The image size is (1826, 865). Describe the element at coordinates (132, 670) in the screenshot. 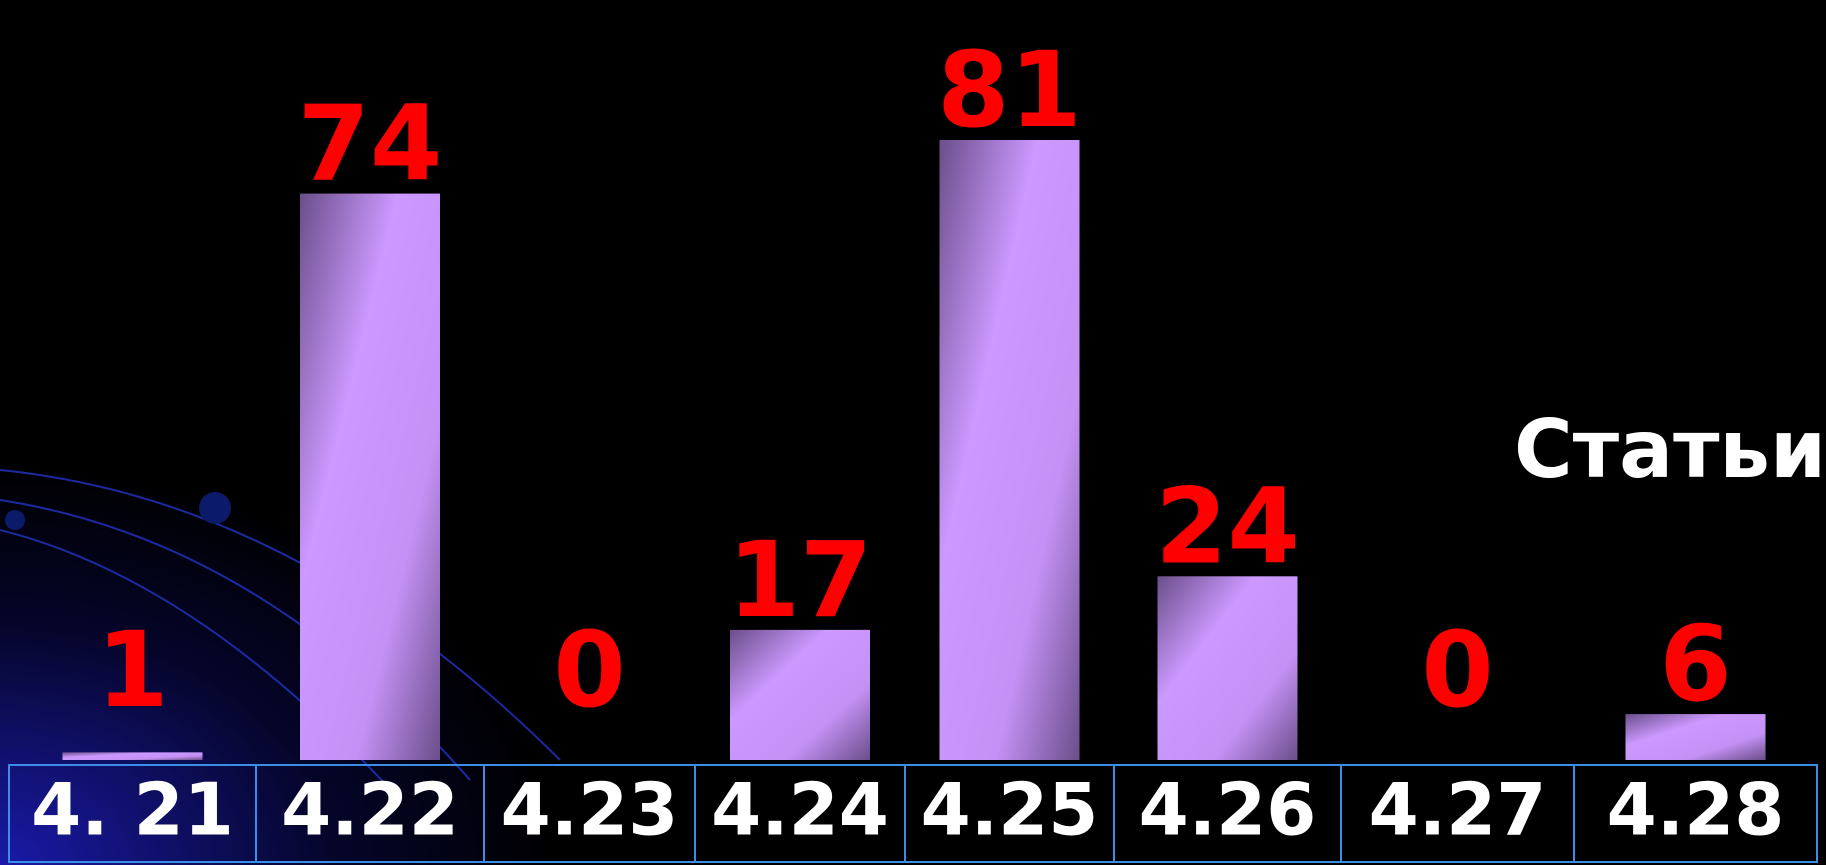

I see `value-label: 1` at that location.